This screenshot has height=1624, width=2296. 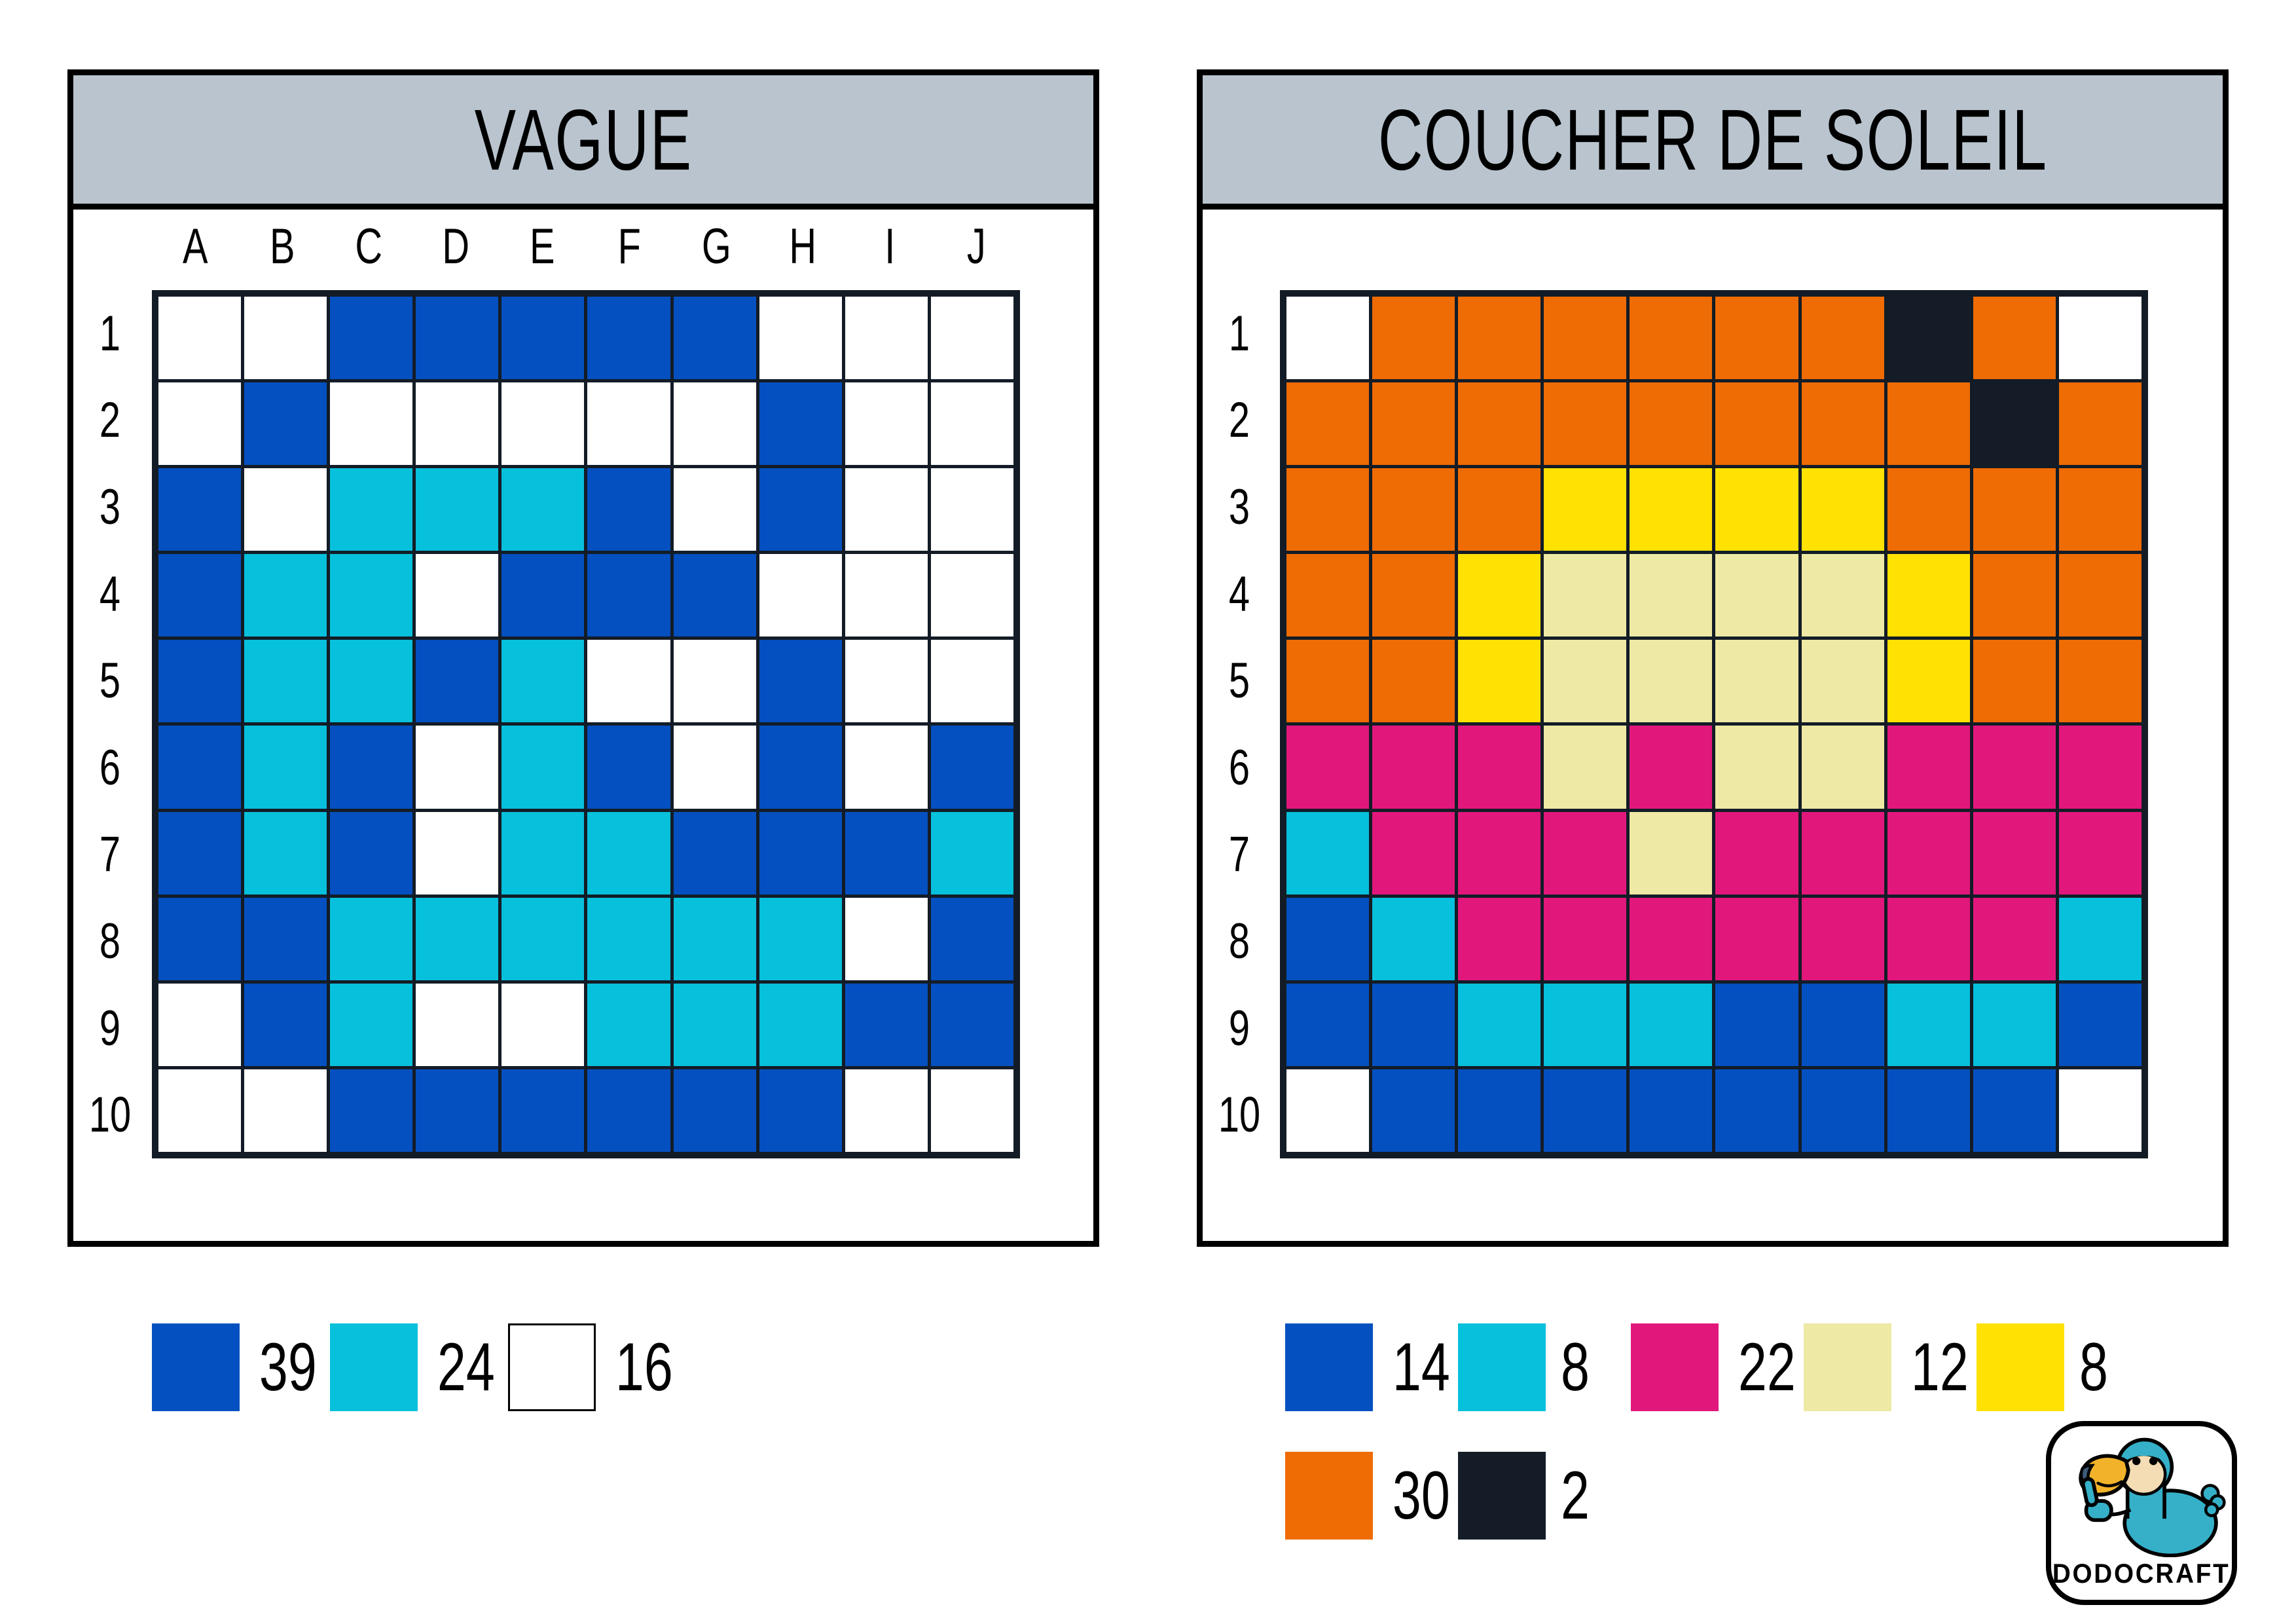 I want to click on vague-cell-C9, so click(x=371, y=1024).